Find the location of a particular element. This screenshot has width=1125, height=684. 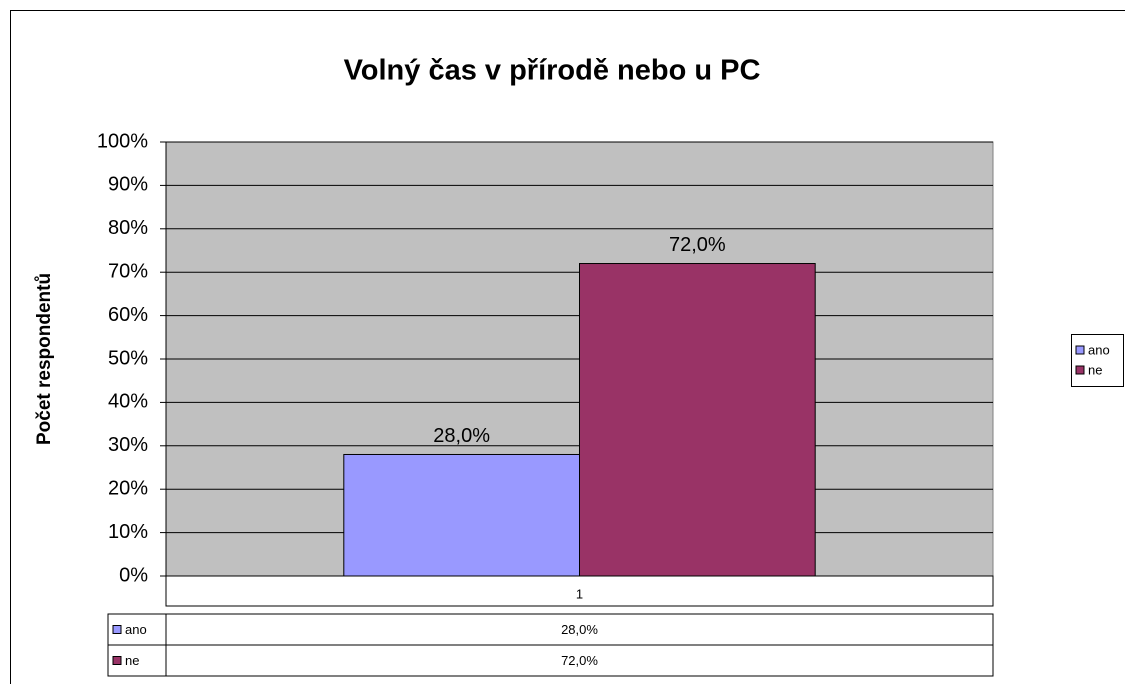

table-series-name: ne is located at coordinates (132, 660).